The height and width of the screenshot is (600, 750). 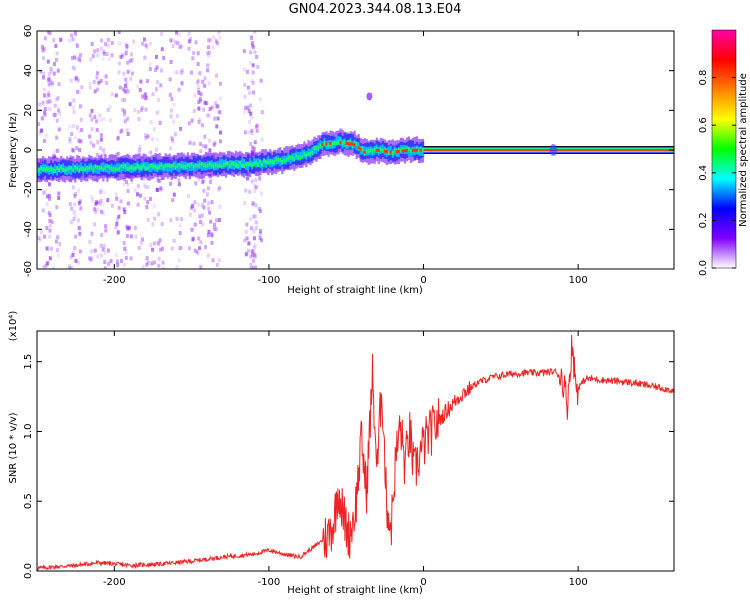 What do you see at coordinates (28, 269) in the screenshot?
I see `spectrogram-y-tick-label: -60` at bounding box center [28, 269].